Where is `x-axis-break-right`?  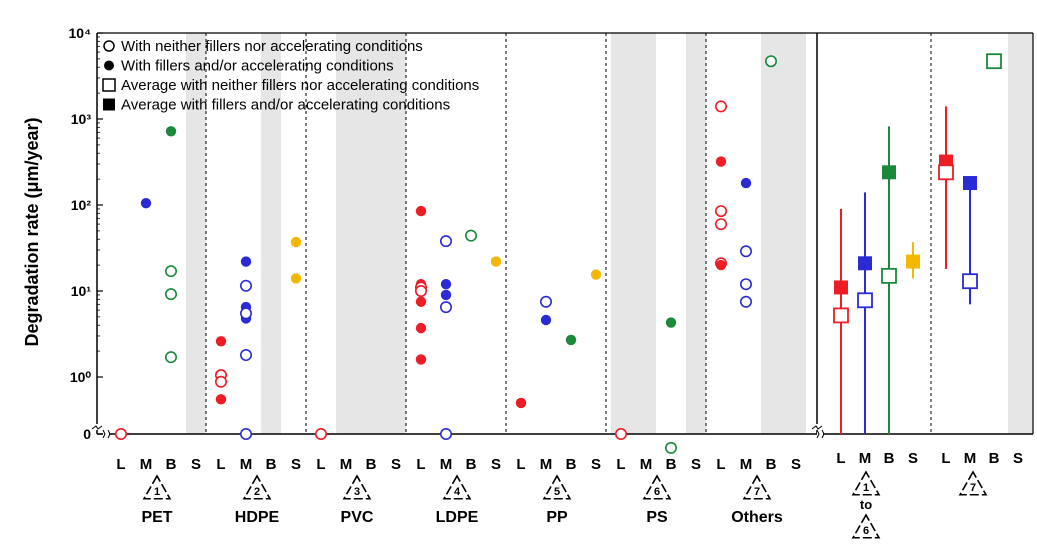
x-axis-break-right is located at coordinates (820, 434).